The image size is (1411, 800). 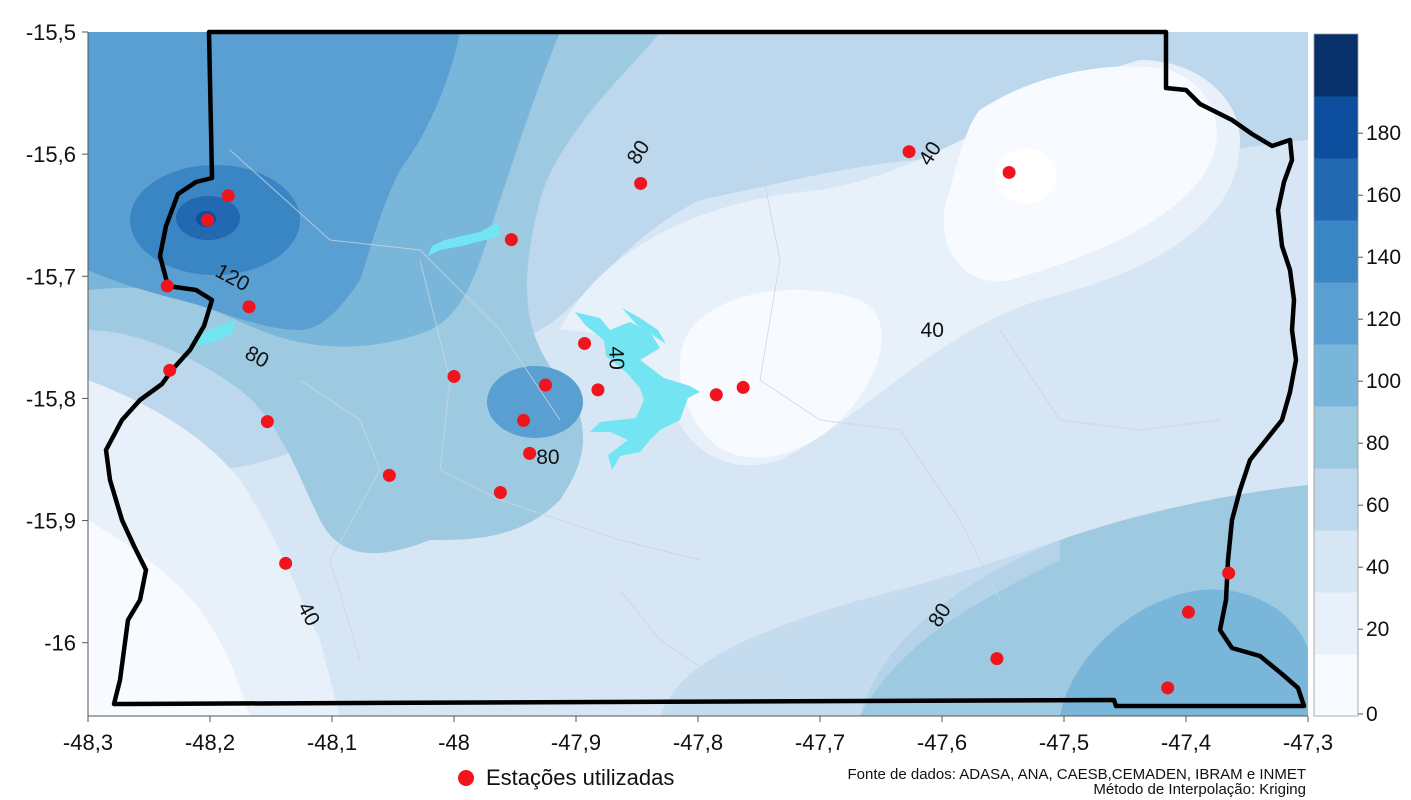 I want to click on colorbar-label: 120, so click(x=1383, y=319).